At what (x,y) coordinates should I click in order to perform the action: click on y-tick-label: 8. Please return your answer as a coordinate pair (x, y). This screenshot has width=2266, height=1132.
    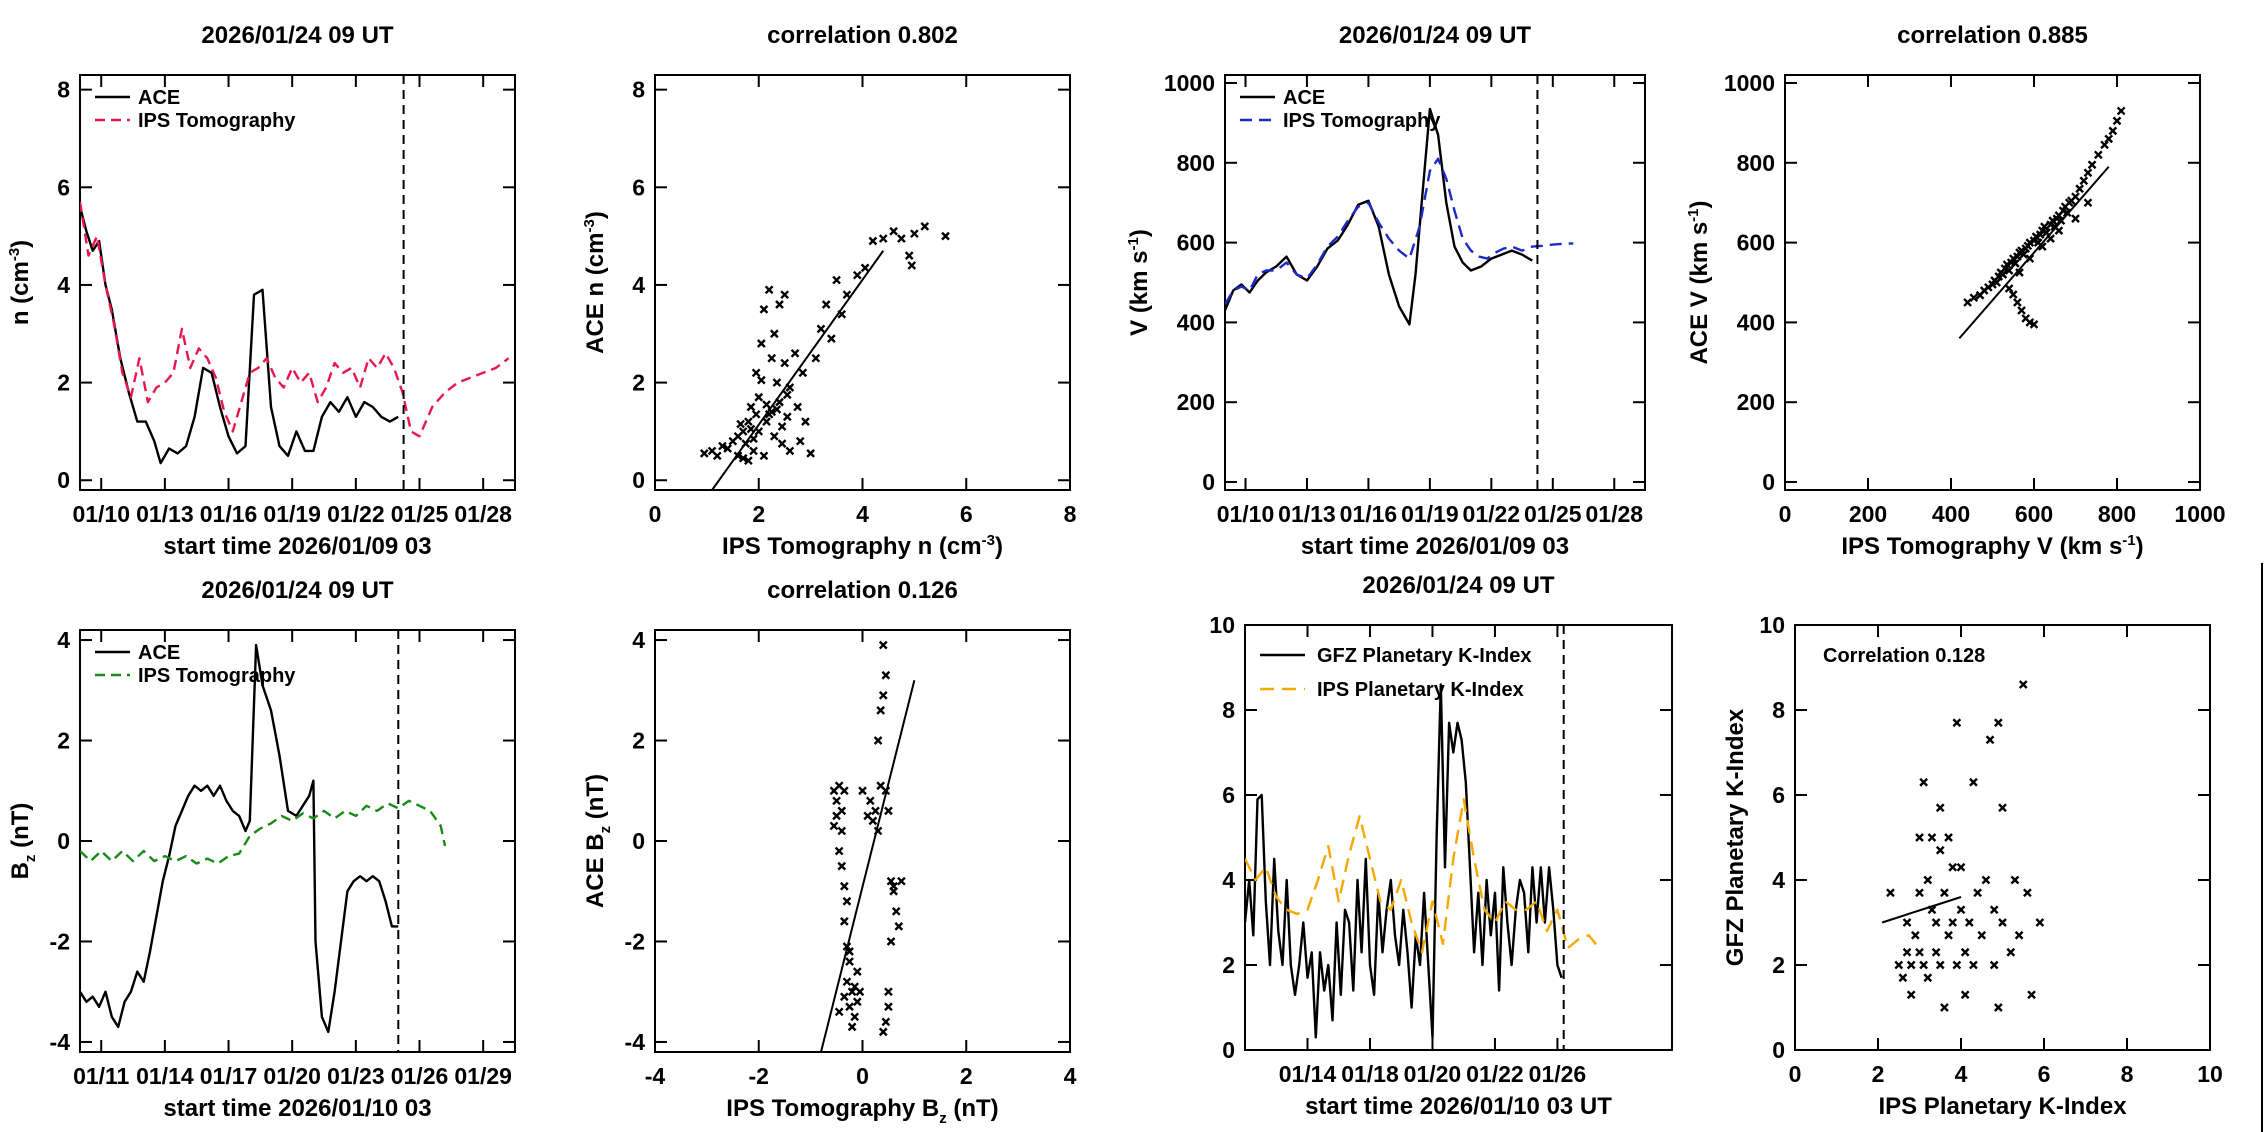
    Looking at the image, I should click on (638, 90).